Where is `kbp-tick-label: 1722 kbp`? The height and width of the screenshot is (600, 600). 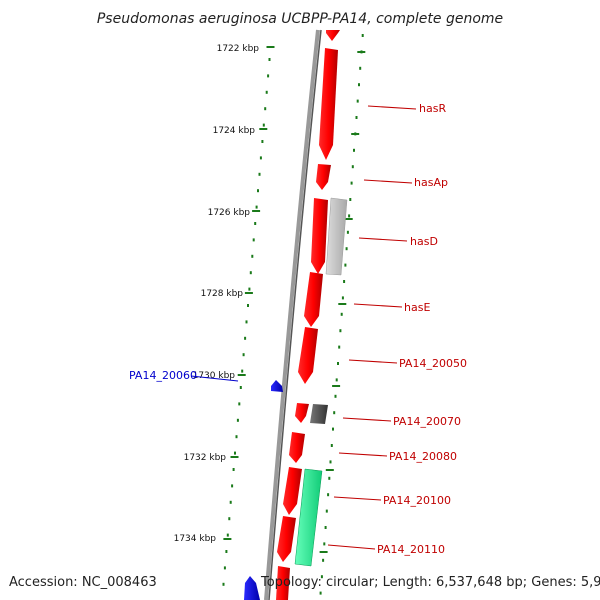 kbp-tick-label: 1722 kbp is located at coordinates (238, 49).